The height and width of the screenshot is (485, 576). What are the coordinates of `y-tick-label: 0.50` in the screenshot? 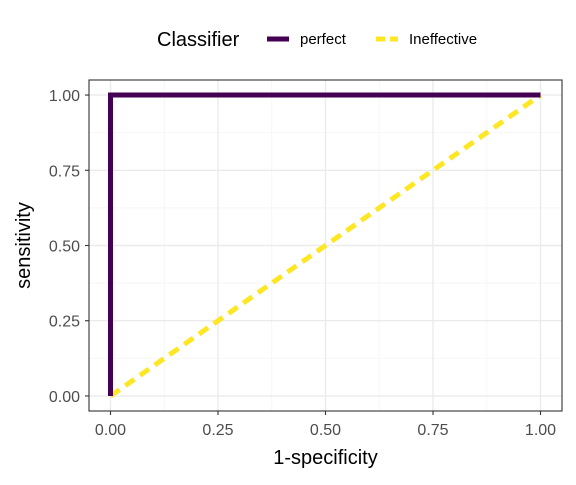 It's located at (64, 247).